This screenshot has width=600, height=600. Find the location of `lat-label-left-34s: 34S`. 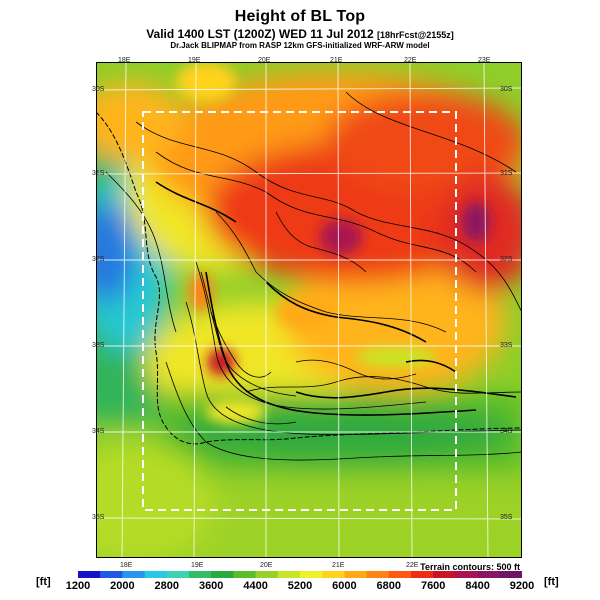

lat-label-left-34s: 34S is located at coordinates (98, 431).